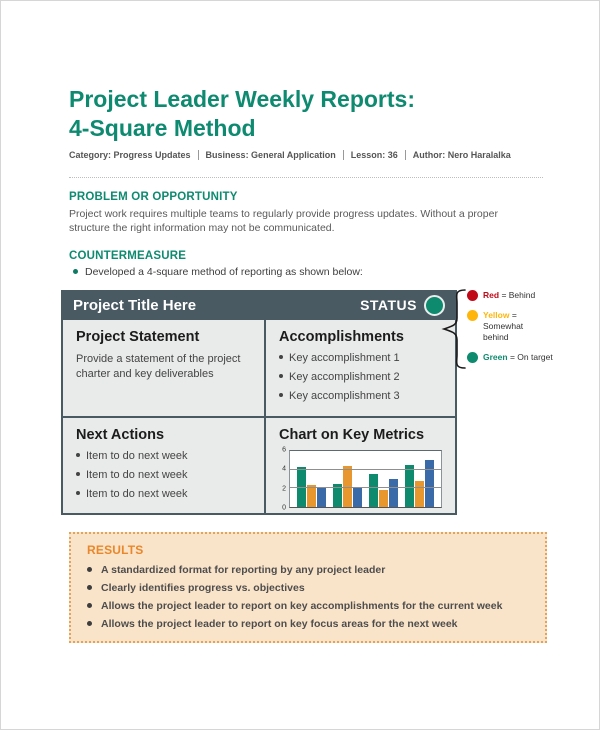  What do you see at coordinates (344, 396) in the screenshot?
I see `bullet-text: Key accomplishment 3` at bounding box center [344, 396].